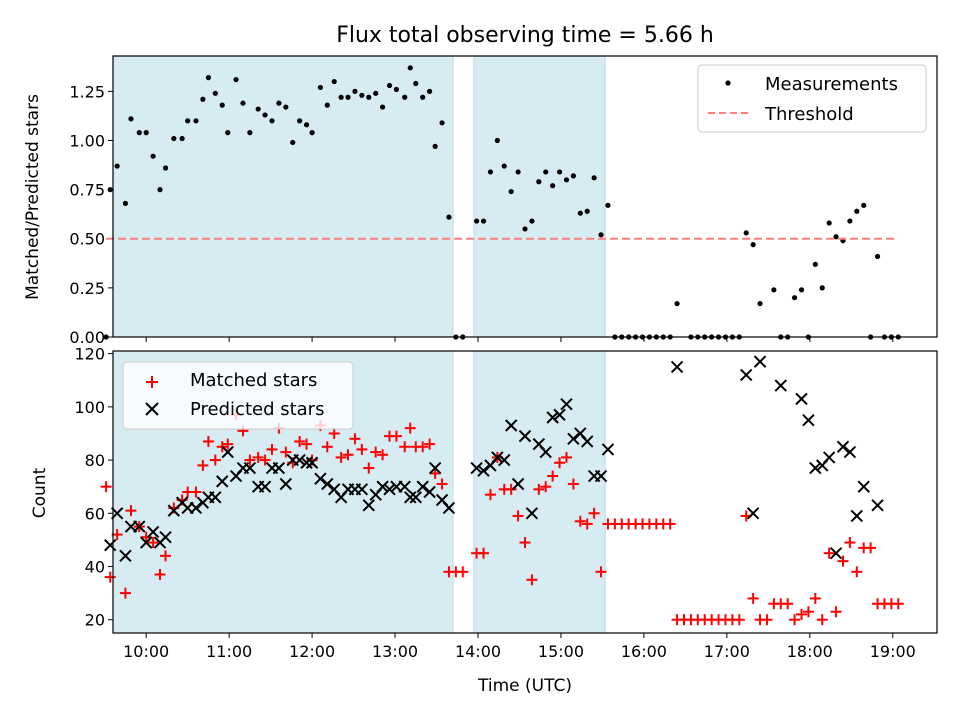 The width and height of the screenshot is (960, 720). I want to click on x-tick-label: 11:00, so click(229, 651).